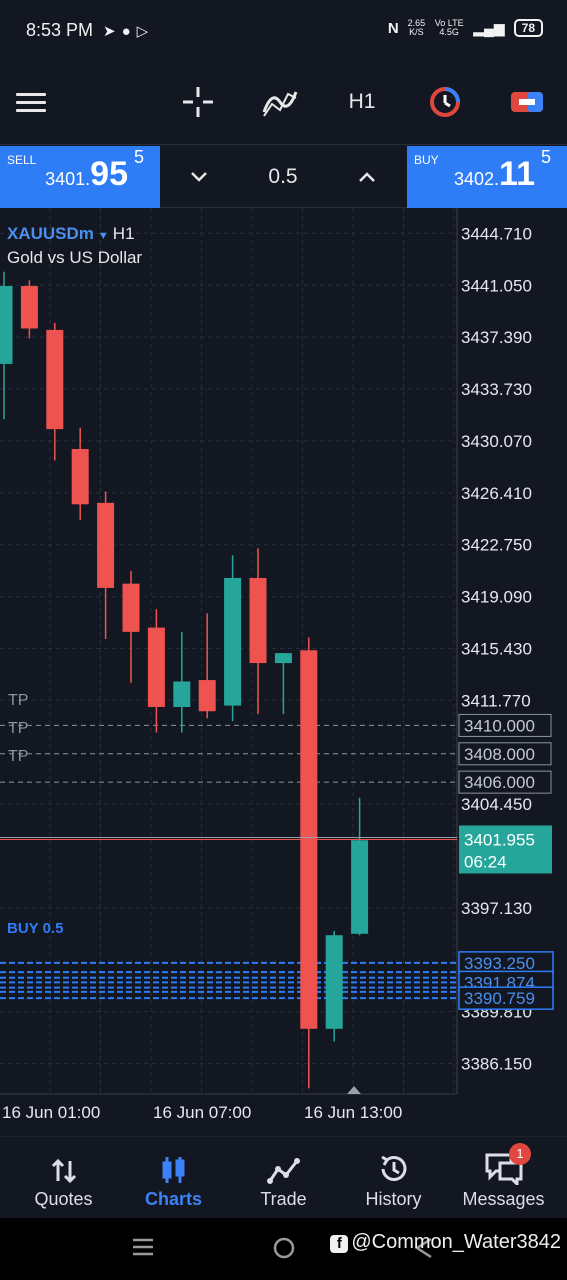  I want to click on tp-price-label: 3406.000, so click(499, 782).